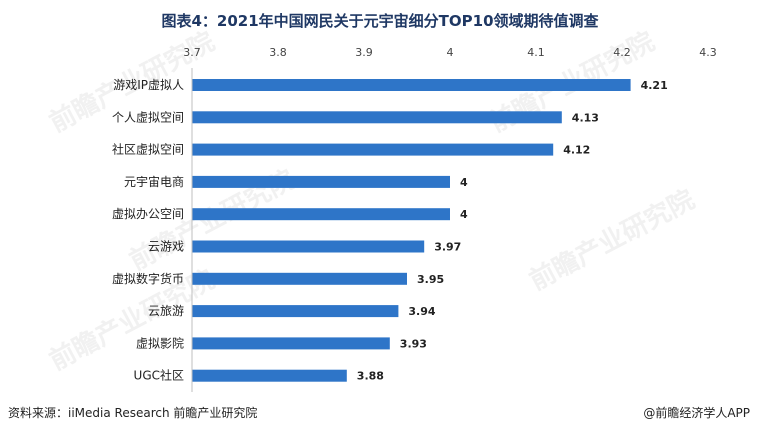  Describe the element at coordinates (708, 52) in the screenshot. I see `x-tick-label: 4.3` at that location.